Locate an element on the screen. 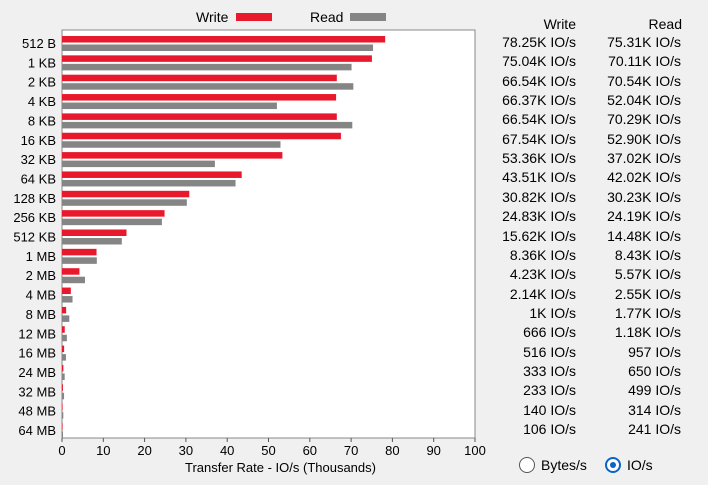 This screenshot has height=485, width=708. write-value: 1K IO/s is located at coordinates (552, 312).